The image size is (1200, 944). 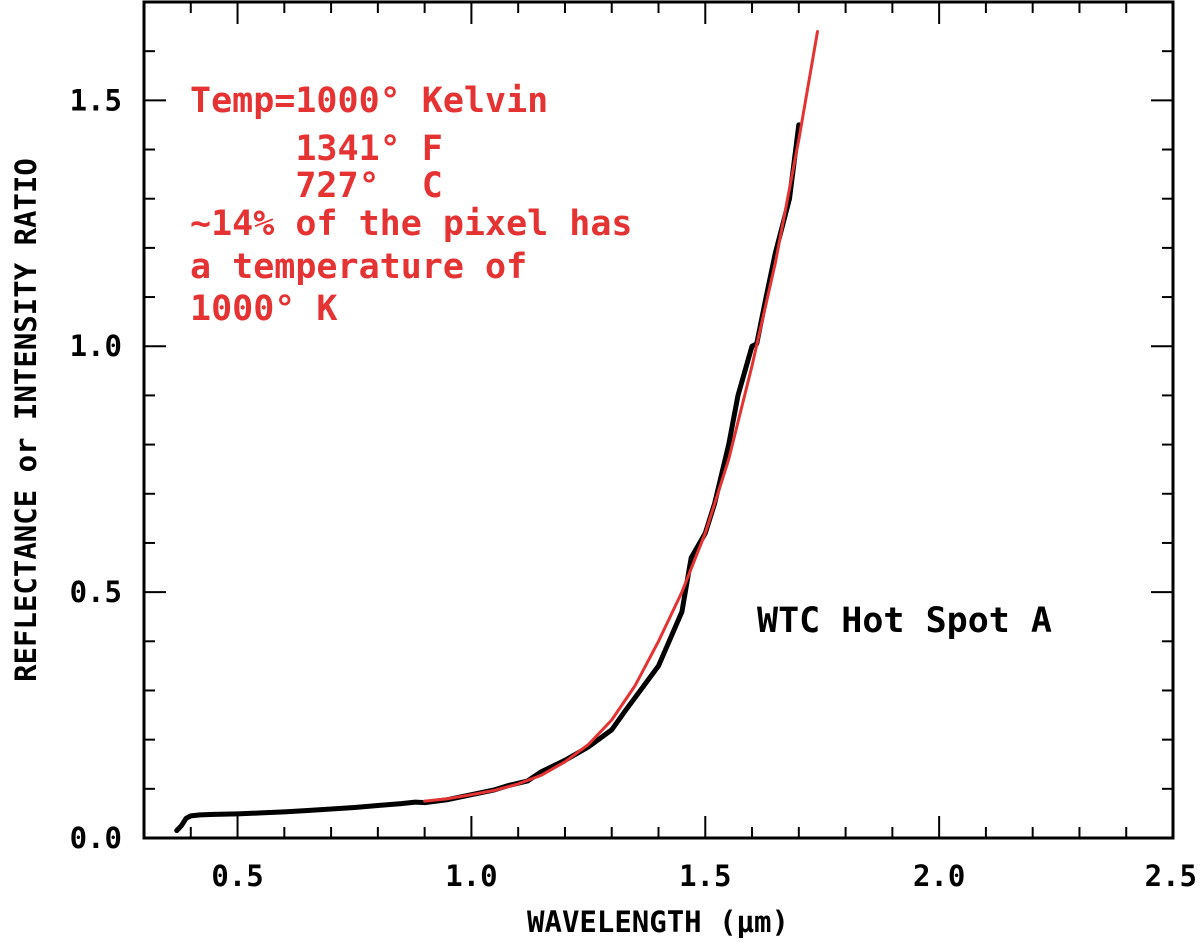 What do you see at coordinates (358, 267) in the screenshot?
I see `fit-annotation-line: a temperature of` at bounding box center [358, 267].